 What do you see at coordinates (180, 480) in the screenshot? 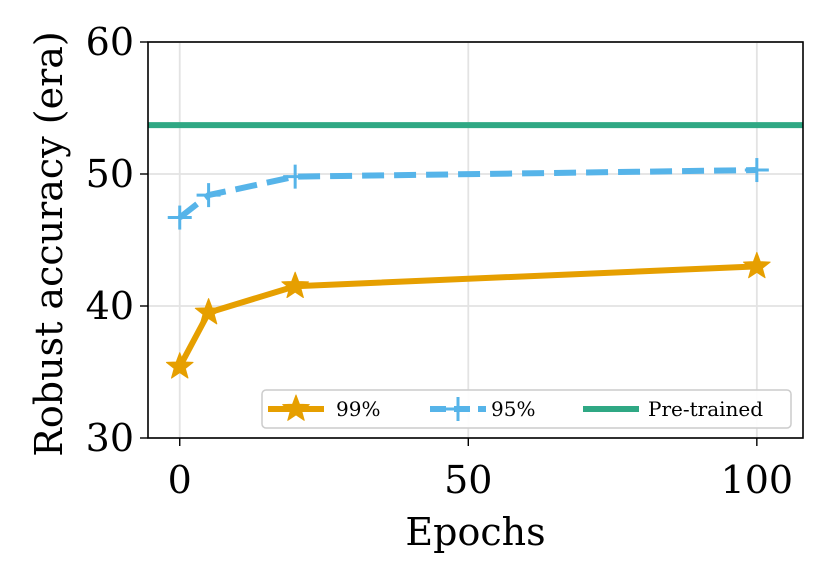
I see `x-tick-label: 0` at bounding box center [180, 480].